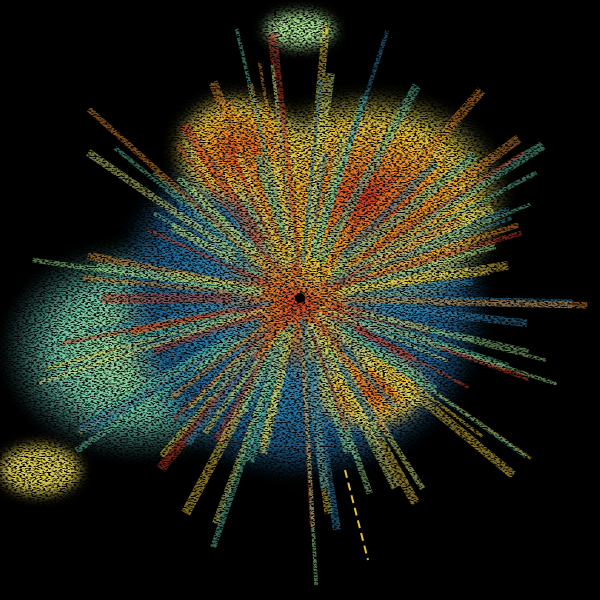 This screenshot has width=600, height=600. I want to click on radar-site, so click(300, 298).